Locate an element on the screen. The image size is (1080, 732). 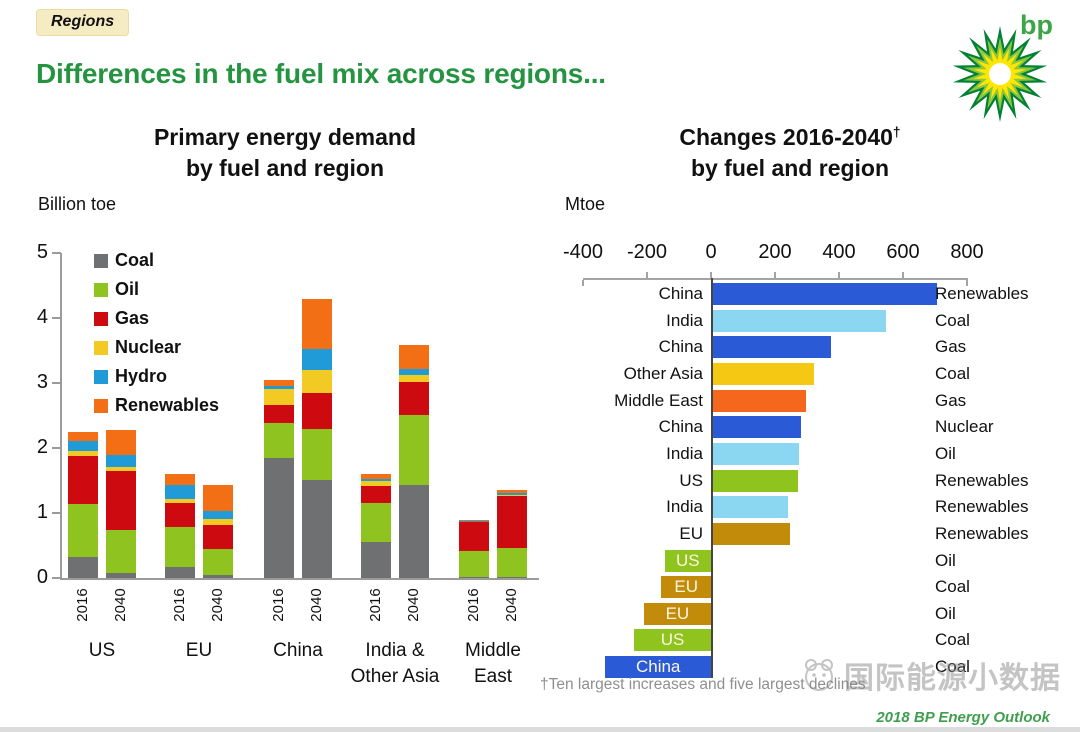
change-bar-china: China is located at coordinates (658, 667).